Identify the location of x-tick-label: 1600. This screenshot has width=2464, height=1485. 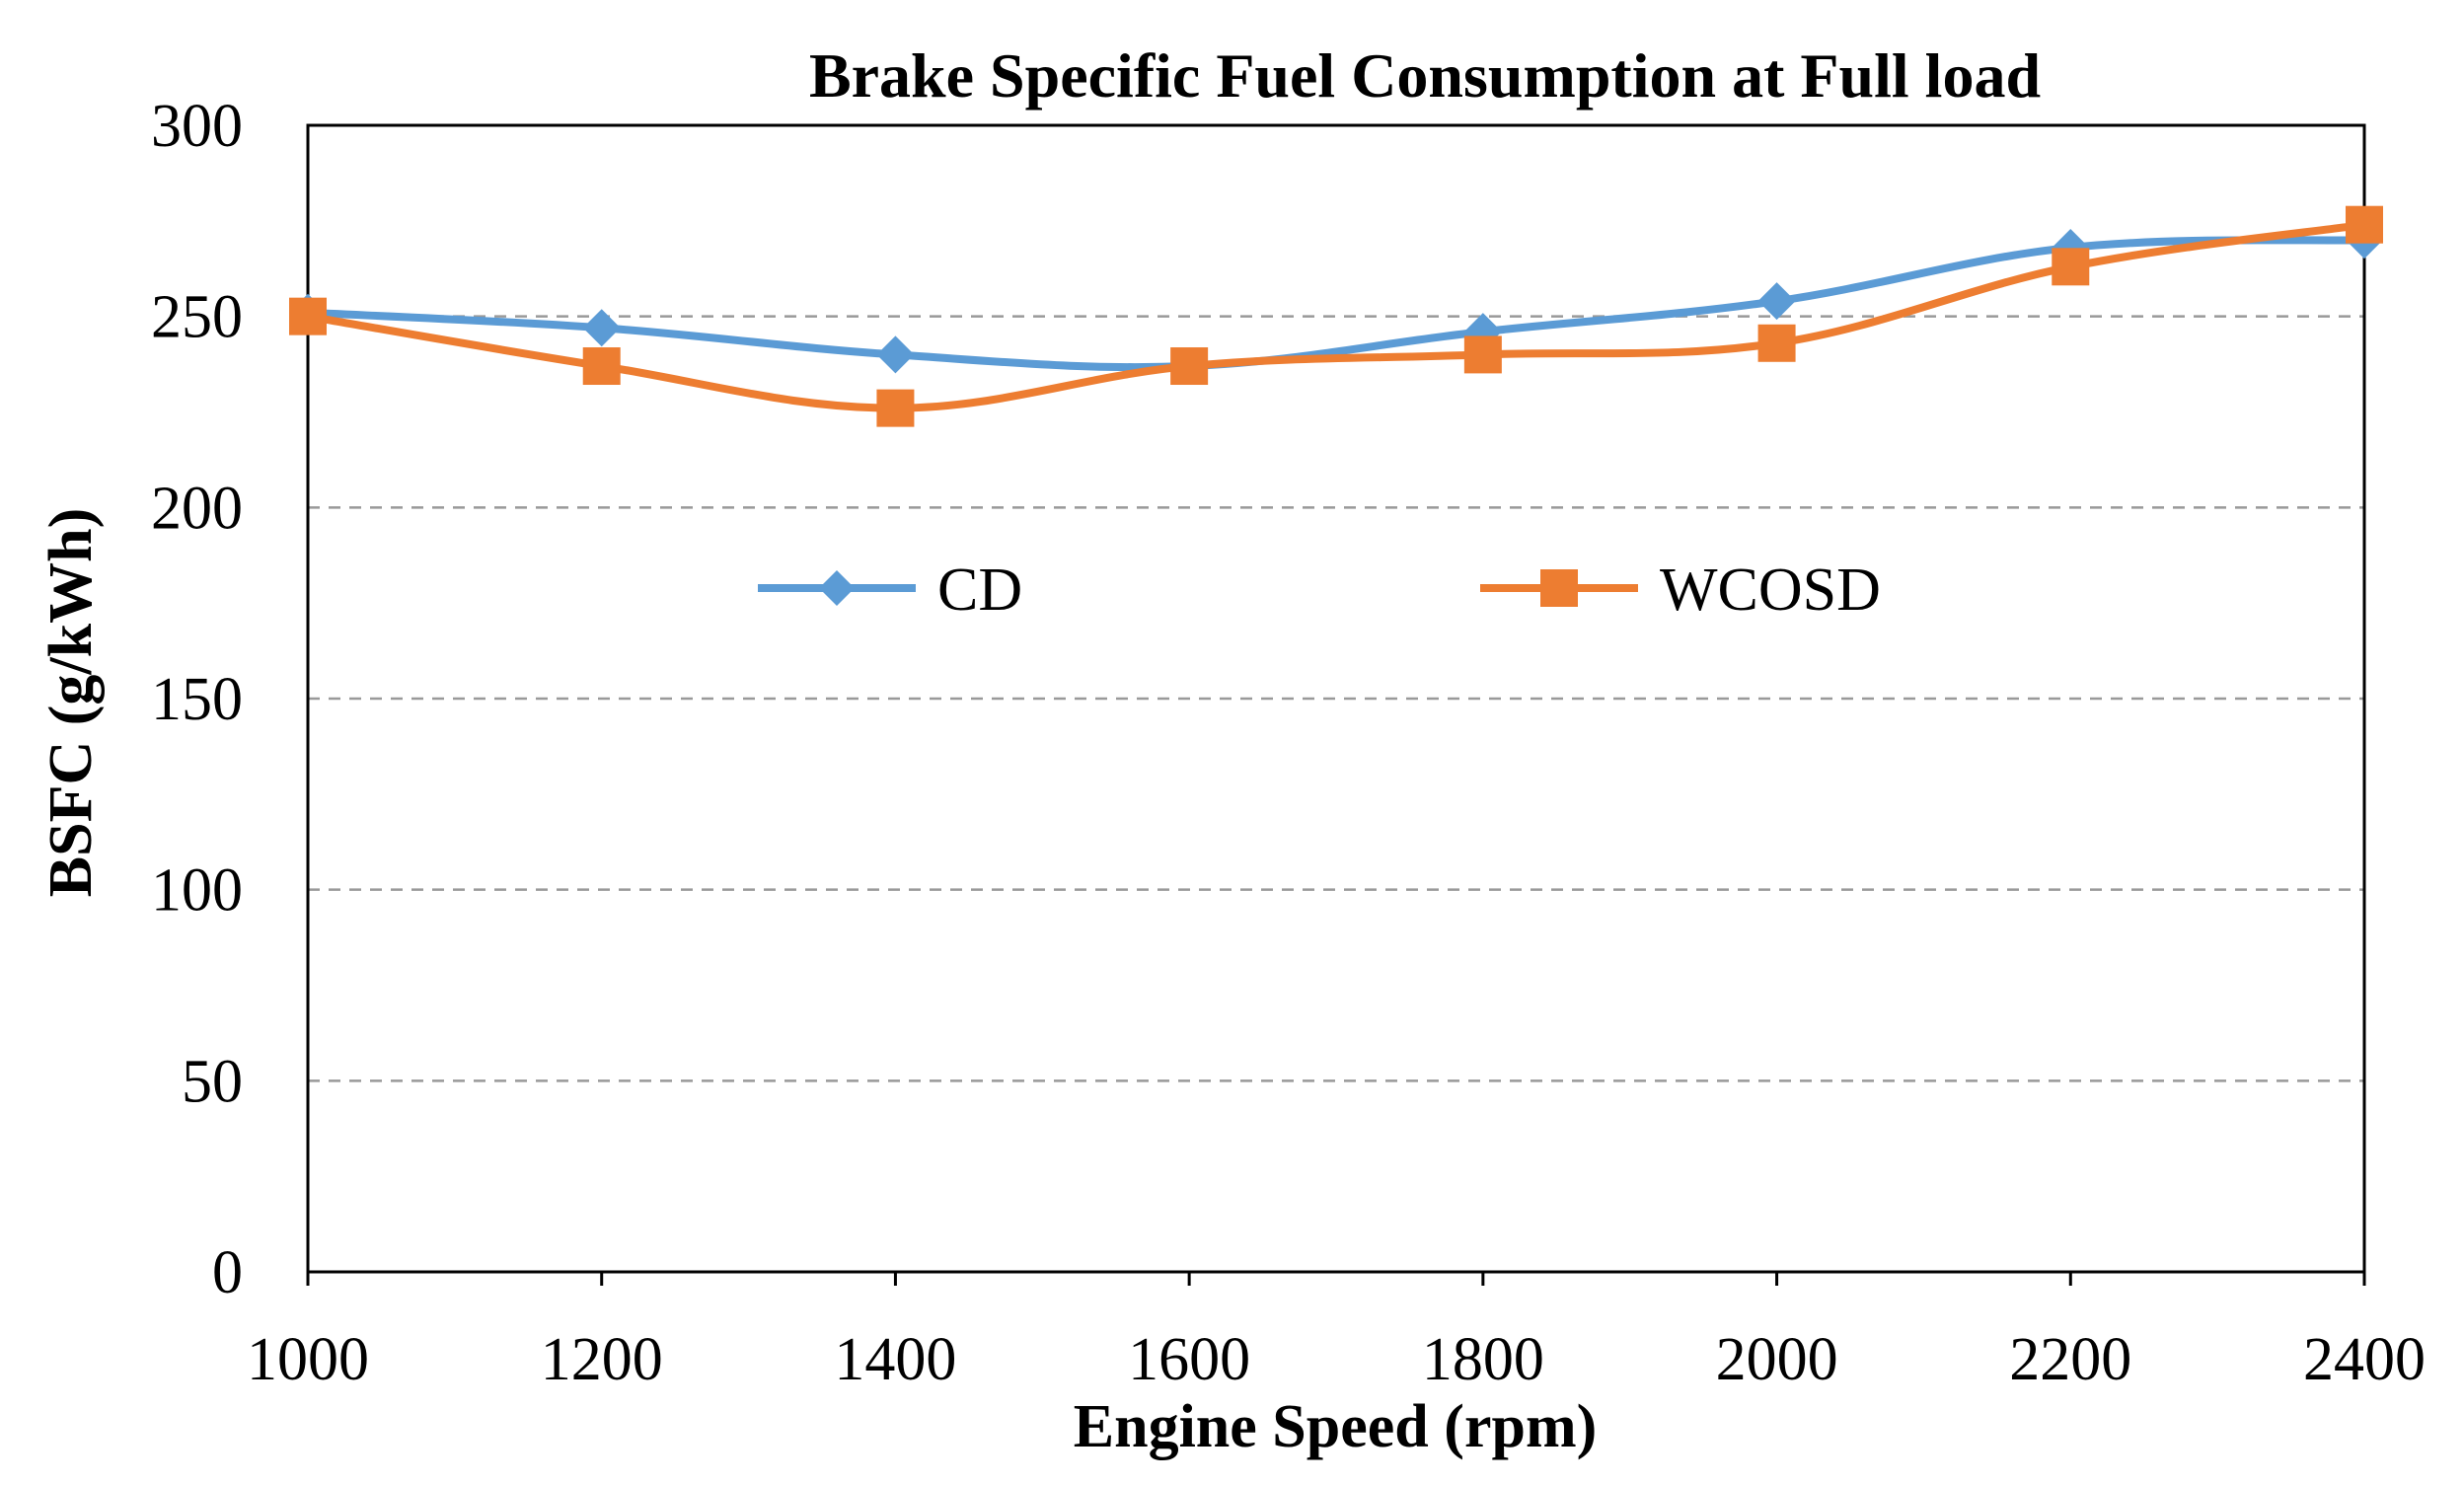
(1189, 1359).